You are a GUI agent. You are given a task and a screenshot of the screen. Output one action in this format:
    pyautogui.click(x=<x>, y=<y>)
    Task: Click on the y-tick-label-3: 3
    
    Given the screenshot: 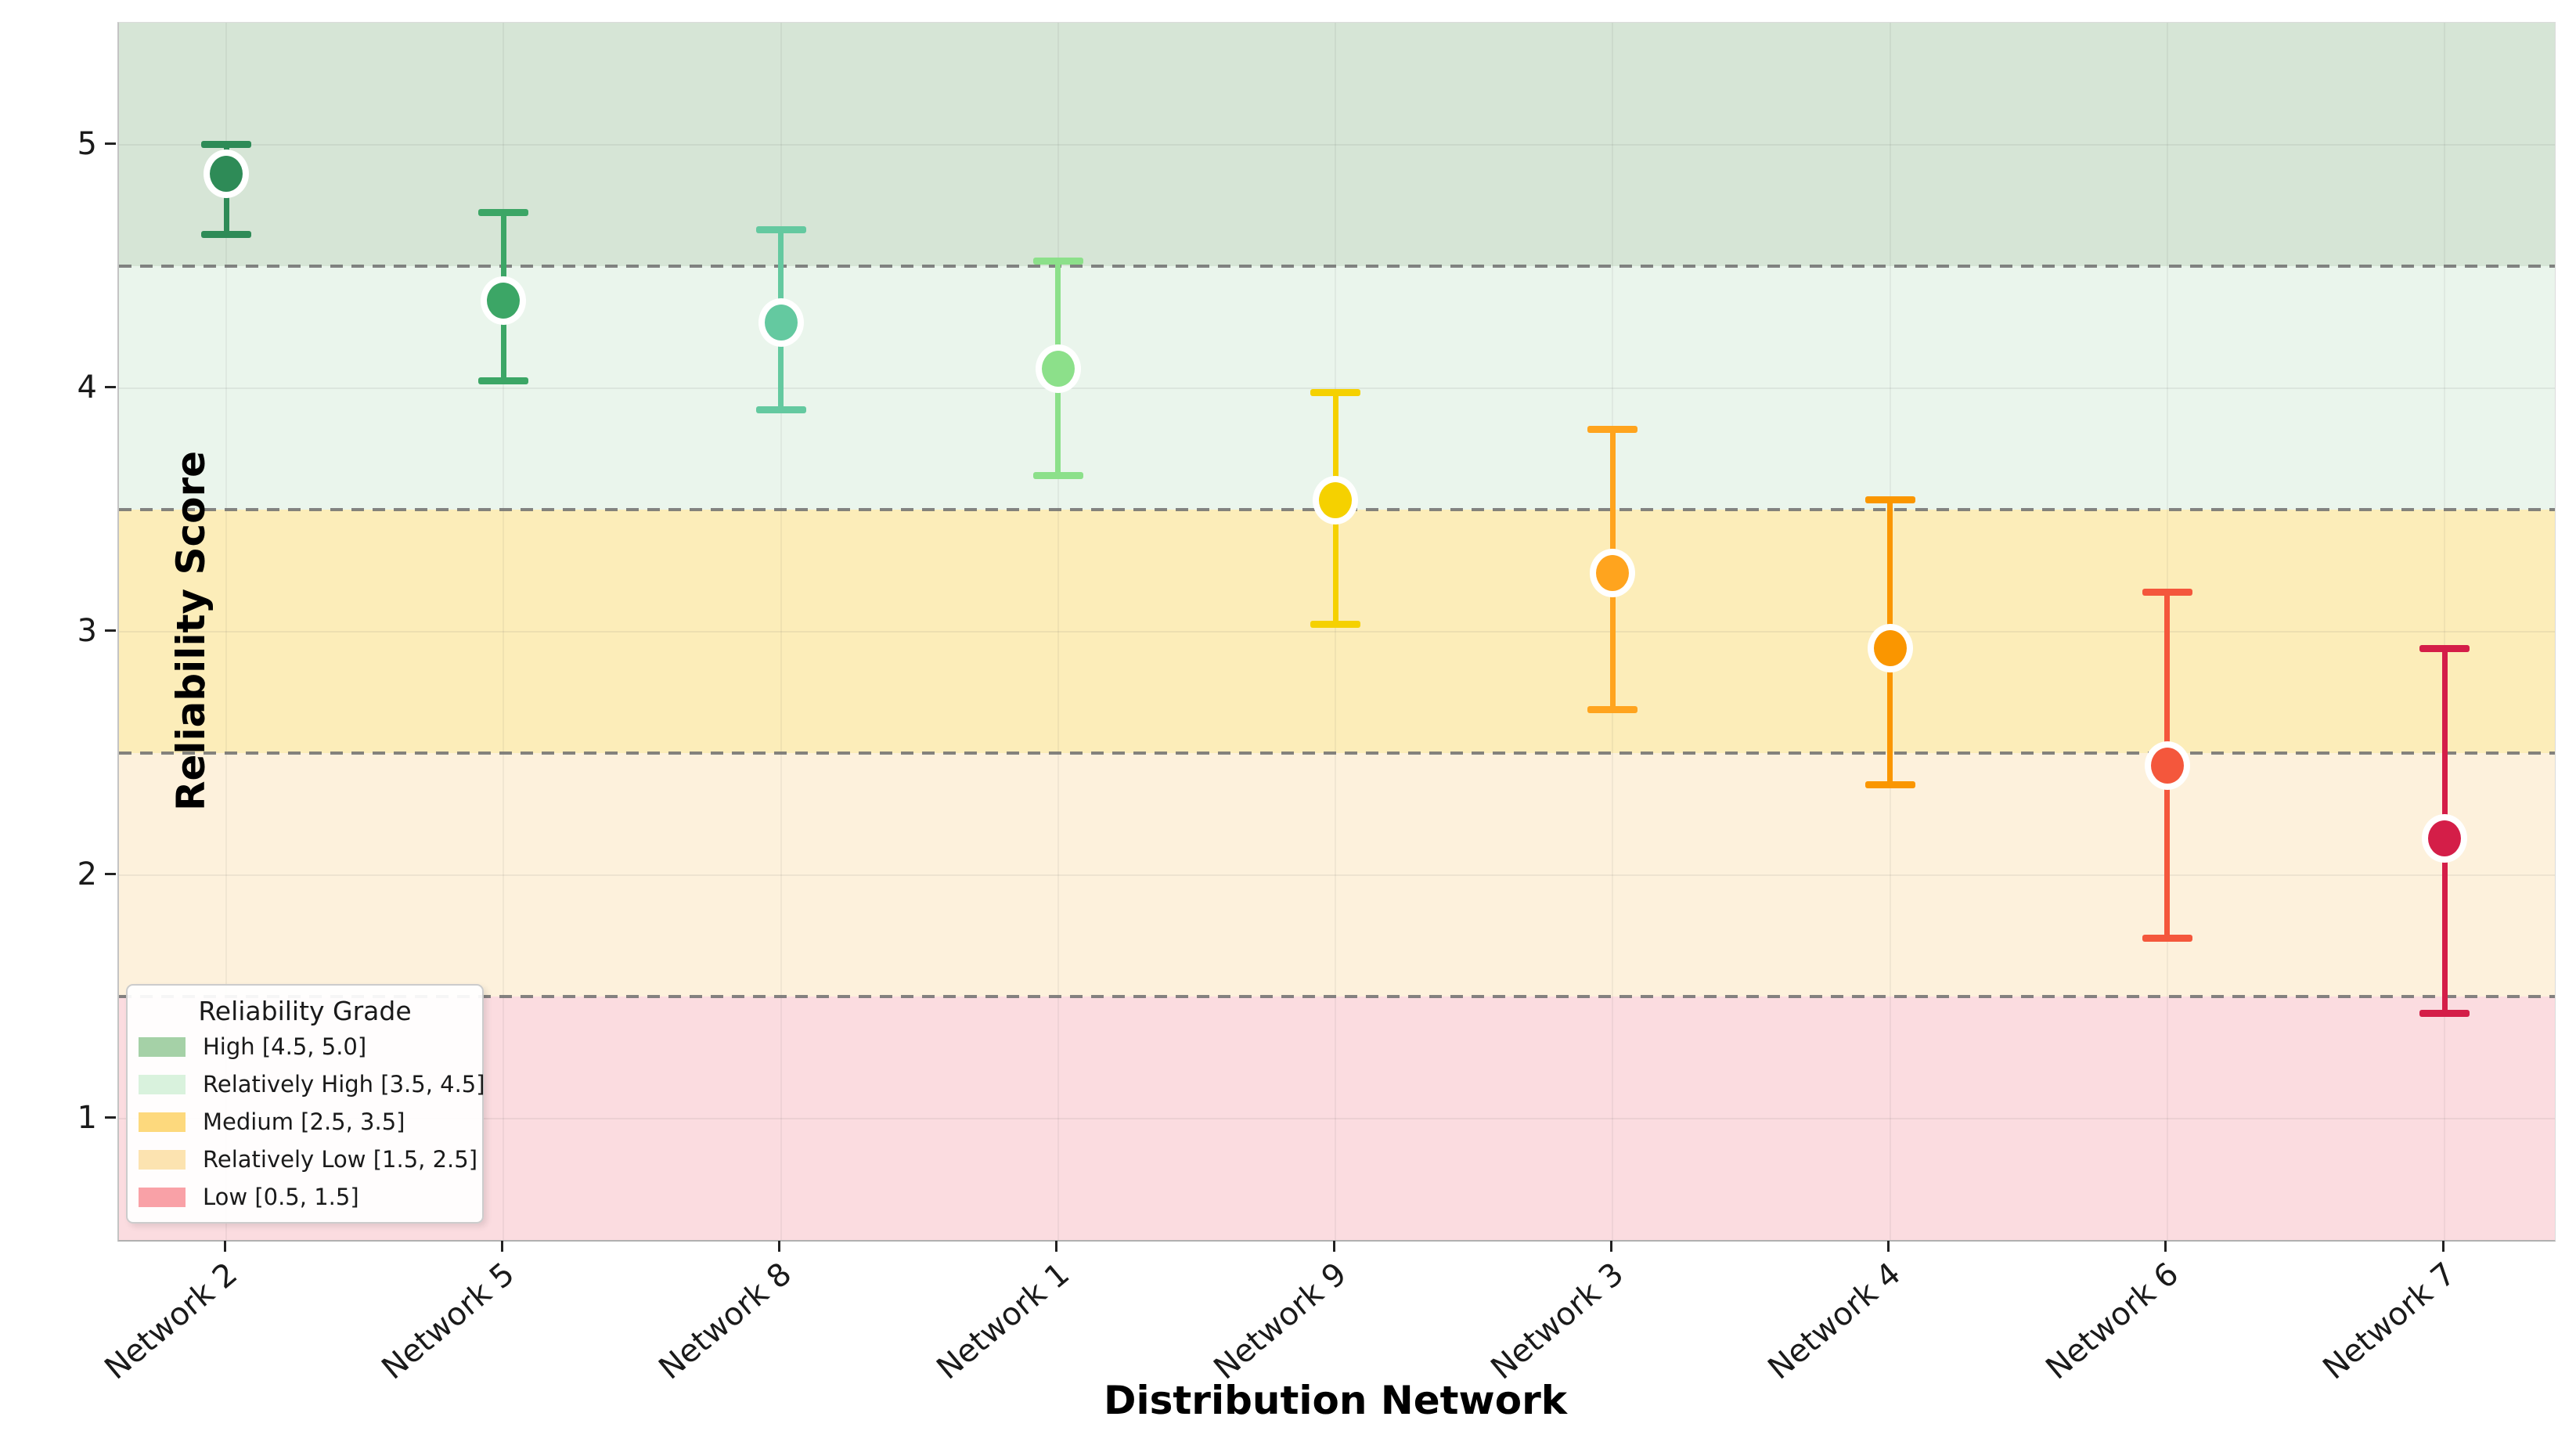 What is the action you would take?
    pyautogui.click(x=87, y=630)
    